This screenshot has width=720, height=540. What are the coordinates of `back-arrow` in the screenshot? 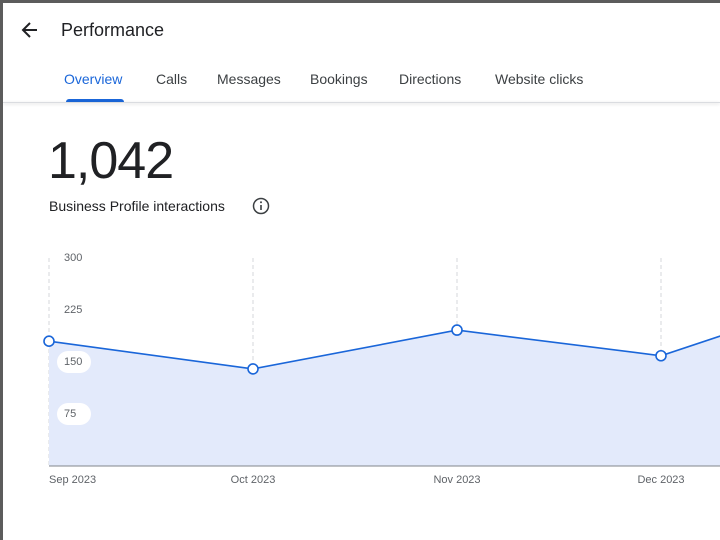 It's located at (30, 30).